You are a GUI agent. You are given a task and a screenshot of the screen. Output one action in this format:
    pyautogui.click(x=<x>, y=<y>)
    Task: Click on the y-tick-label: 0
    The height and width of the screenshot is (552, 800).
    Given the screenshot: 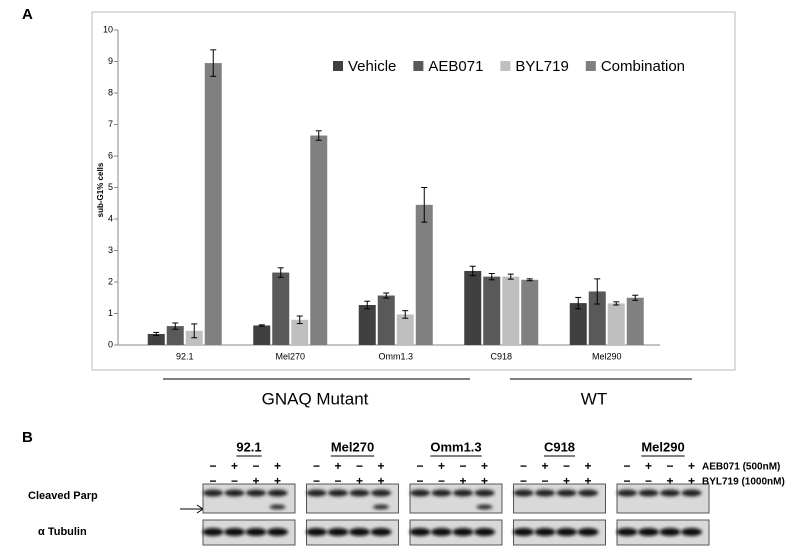 What is the action you would take?
    pyautogui.click(x=110, y=344)
    